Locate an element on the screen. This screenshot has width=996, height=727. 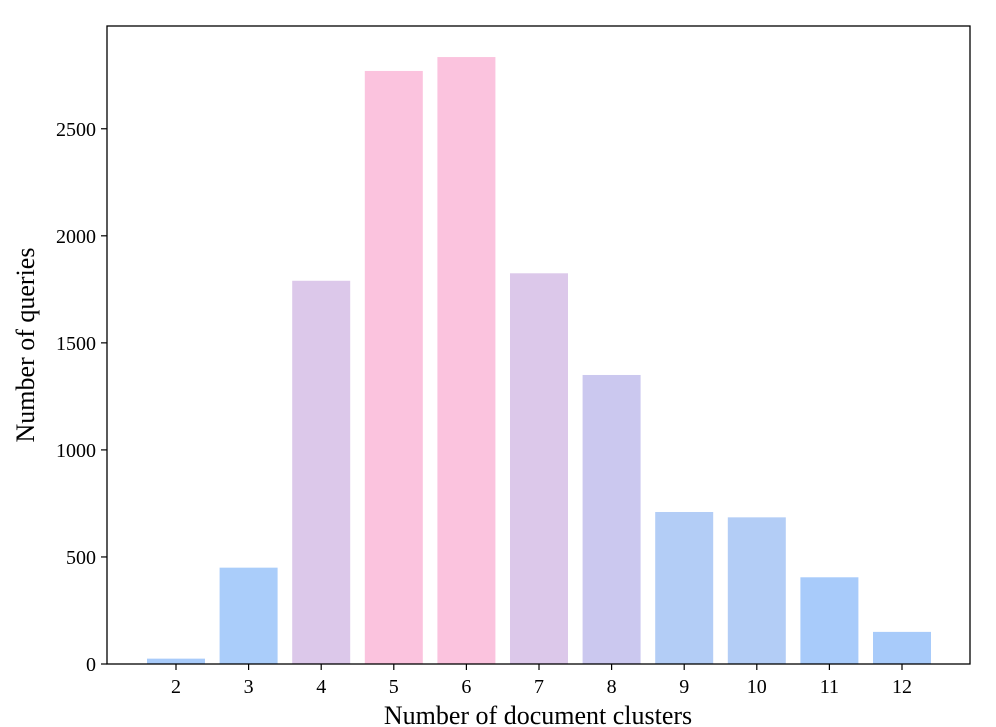
y-axis-ticks: 0 500 1000 1500 2000 2500 is located at coordinates (81, 397).